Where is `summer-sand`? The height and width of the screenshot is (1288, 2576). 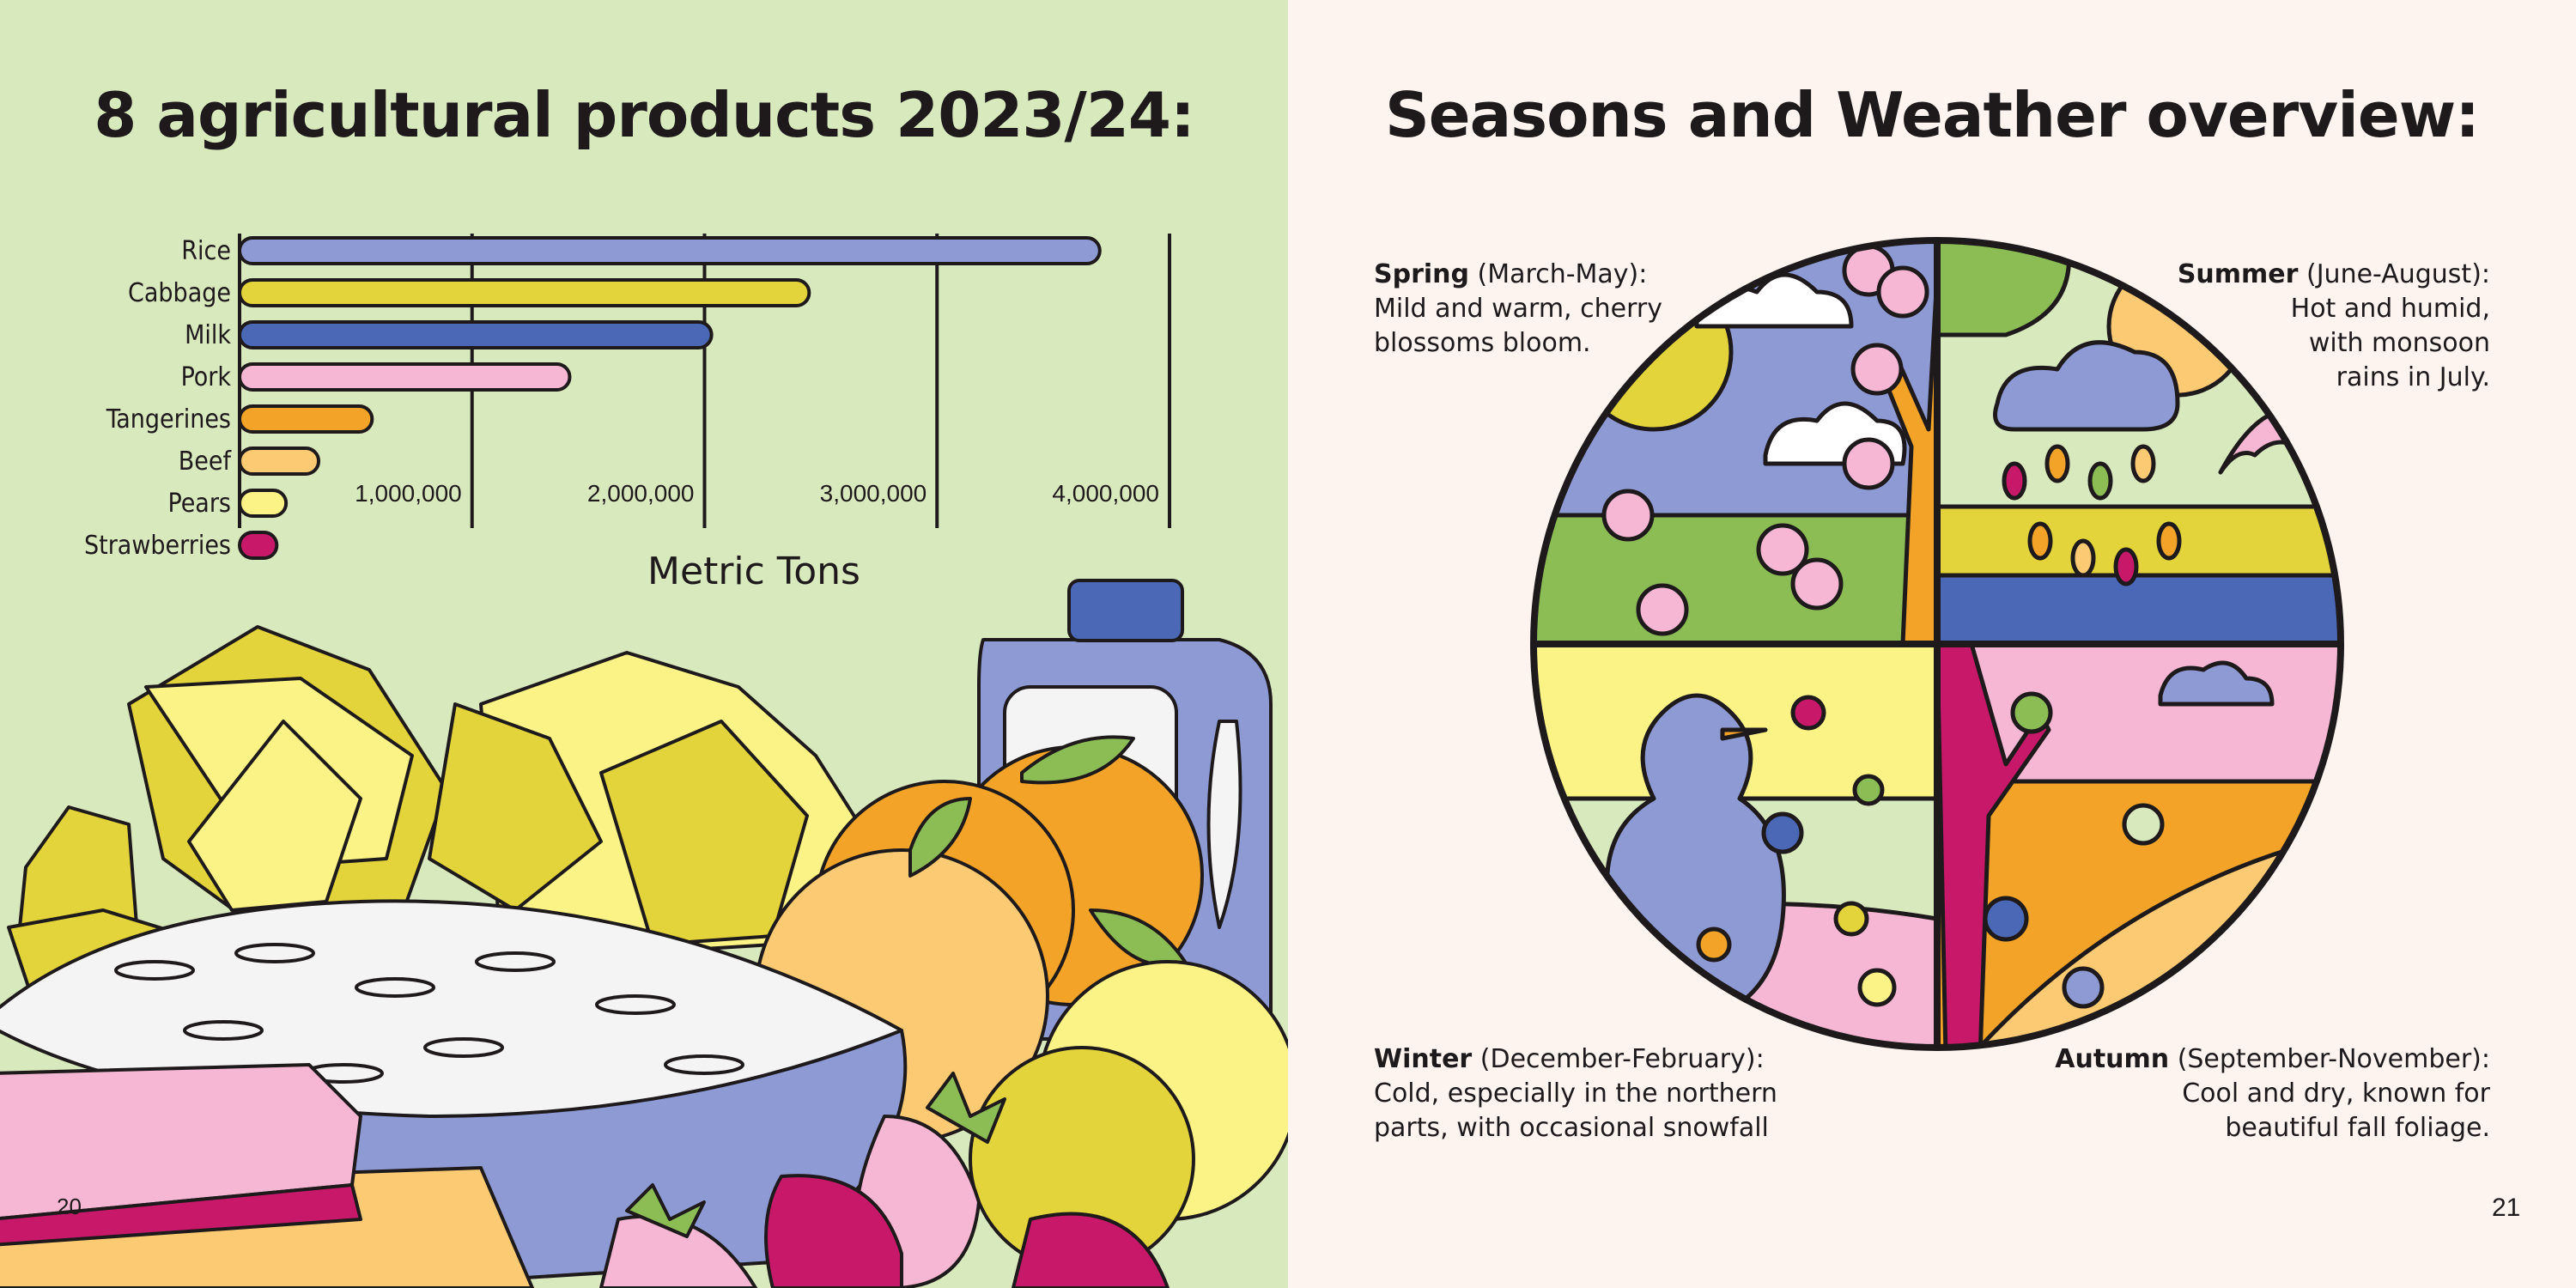 summer-sand is located at coordinates (2138, 541).